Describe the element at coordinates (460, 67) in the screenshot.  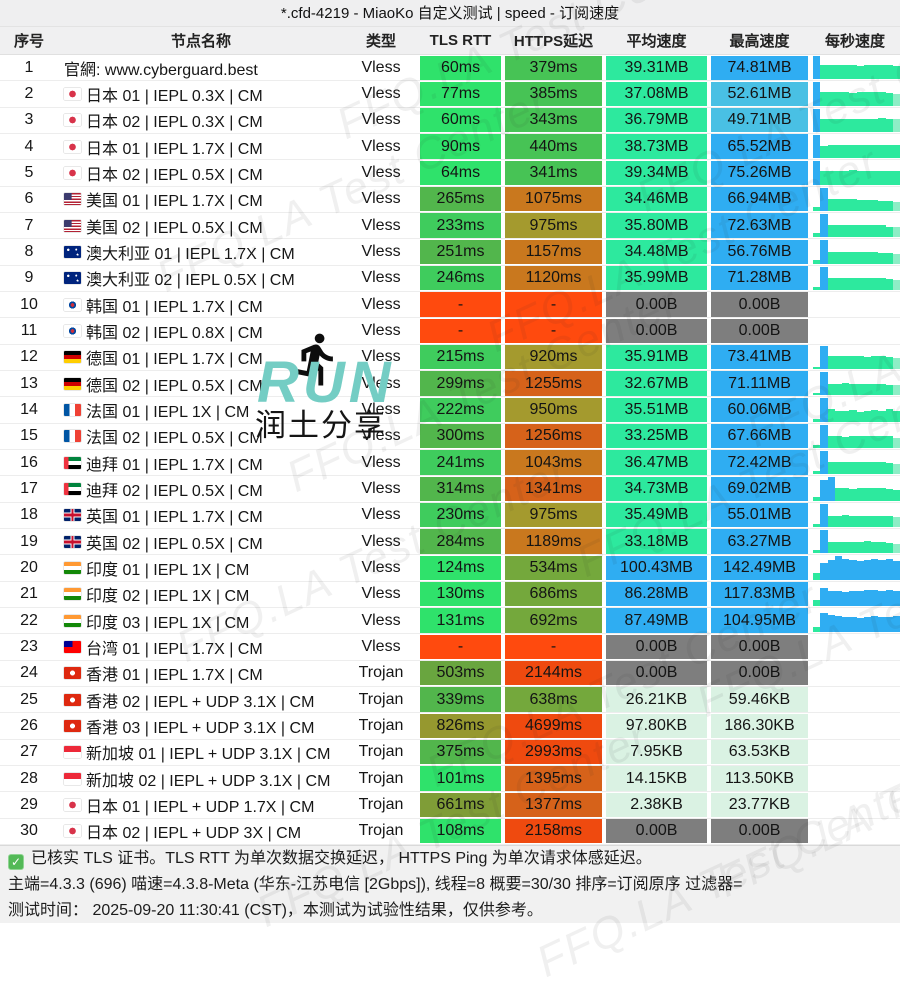
I see `tls-rtt: 60ms` at that location.